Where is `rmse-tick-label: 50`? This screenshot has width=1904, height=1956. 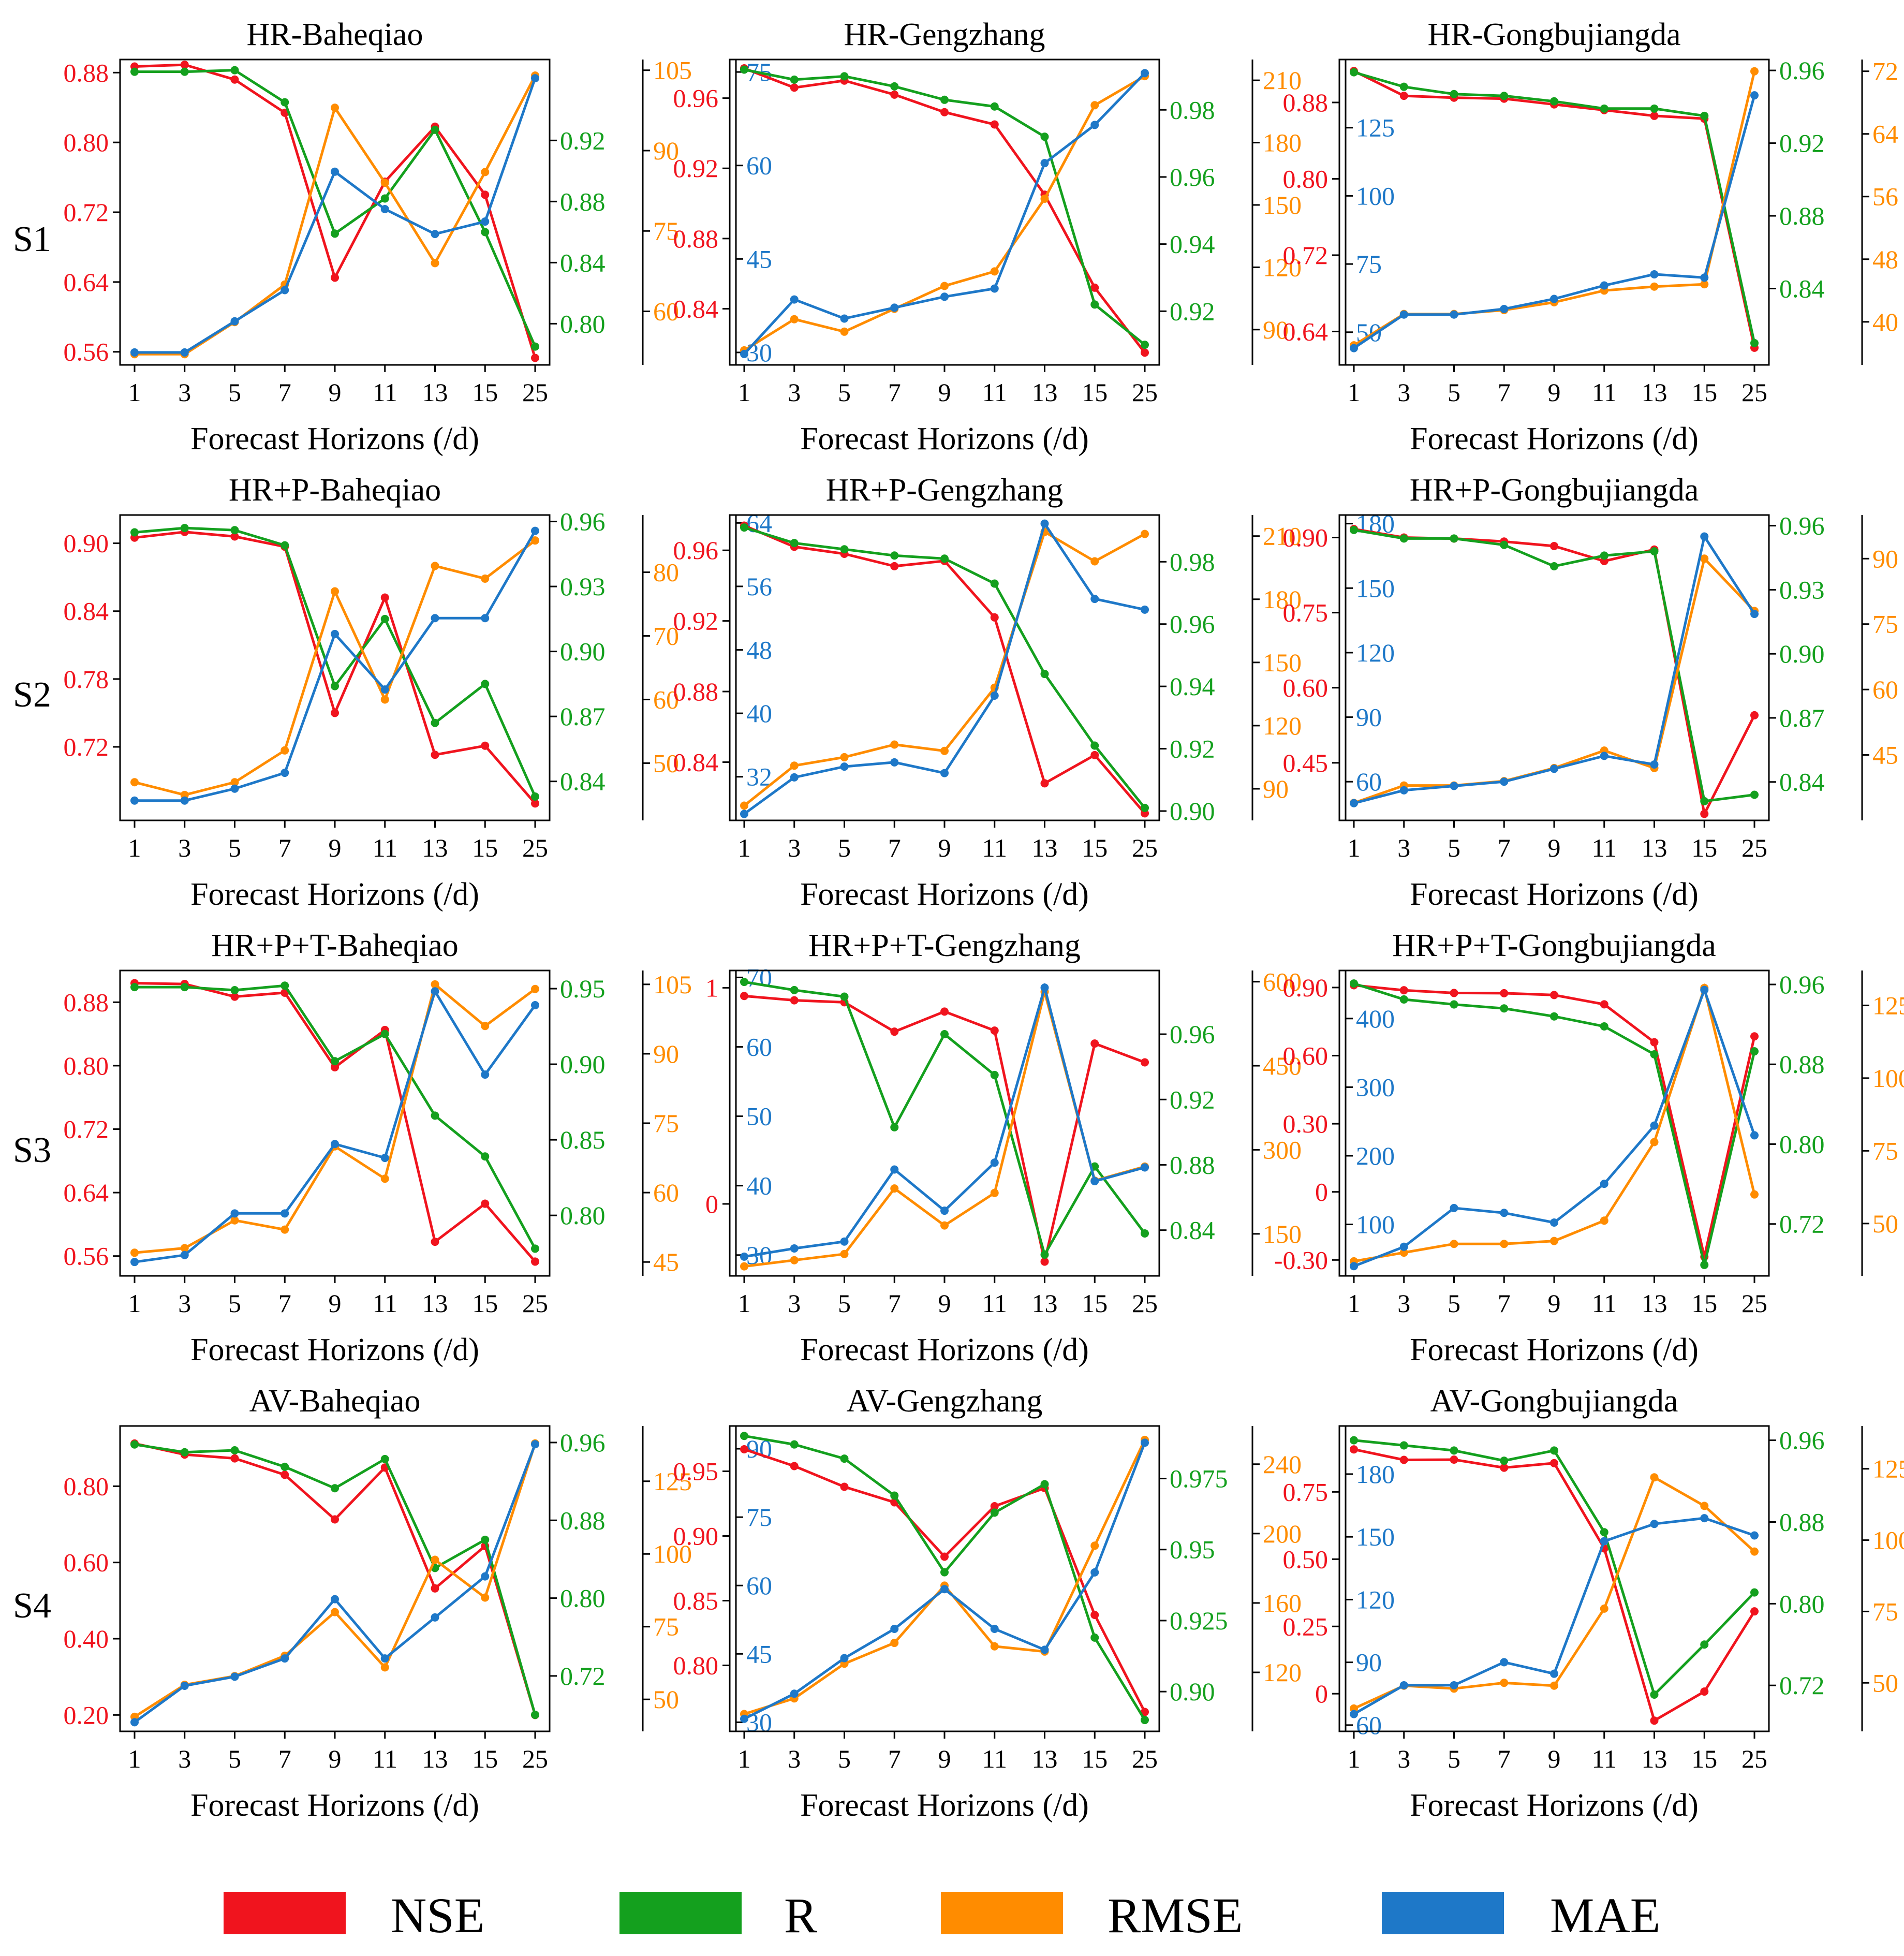
rmse-tick-label: 50 is located at coordinates (666, 1700).